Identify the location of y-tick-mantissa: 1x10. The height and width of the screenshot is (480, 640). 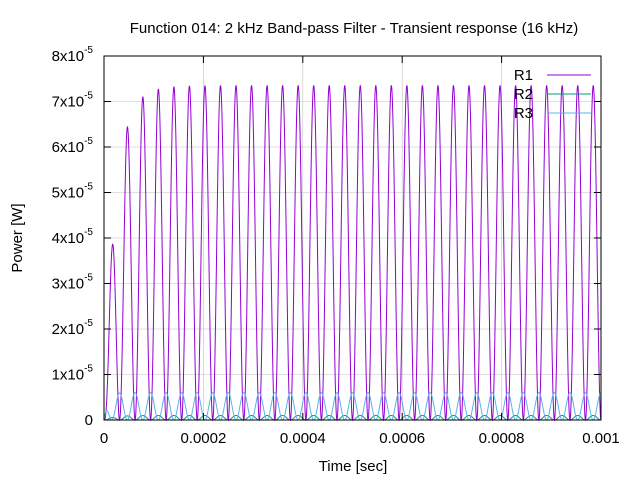
(68, 375).